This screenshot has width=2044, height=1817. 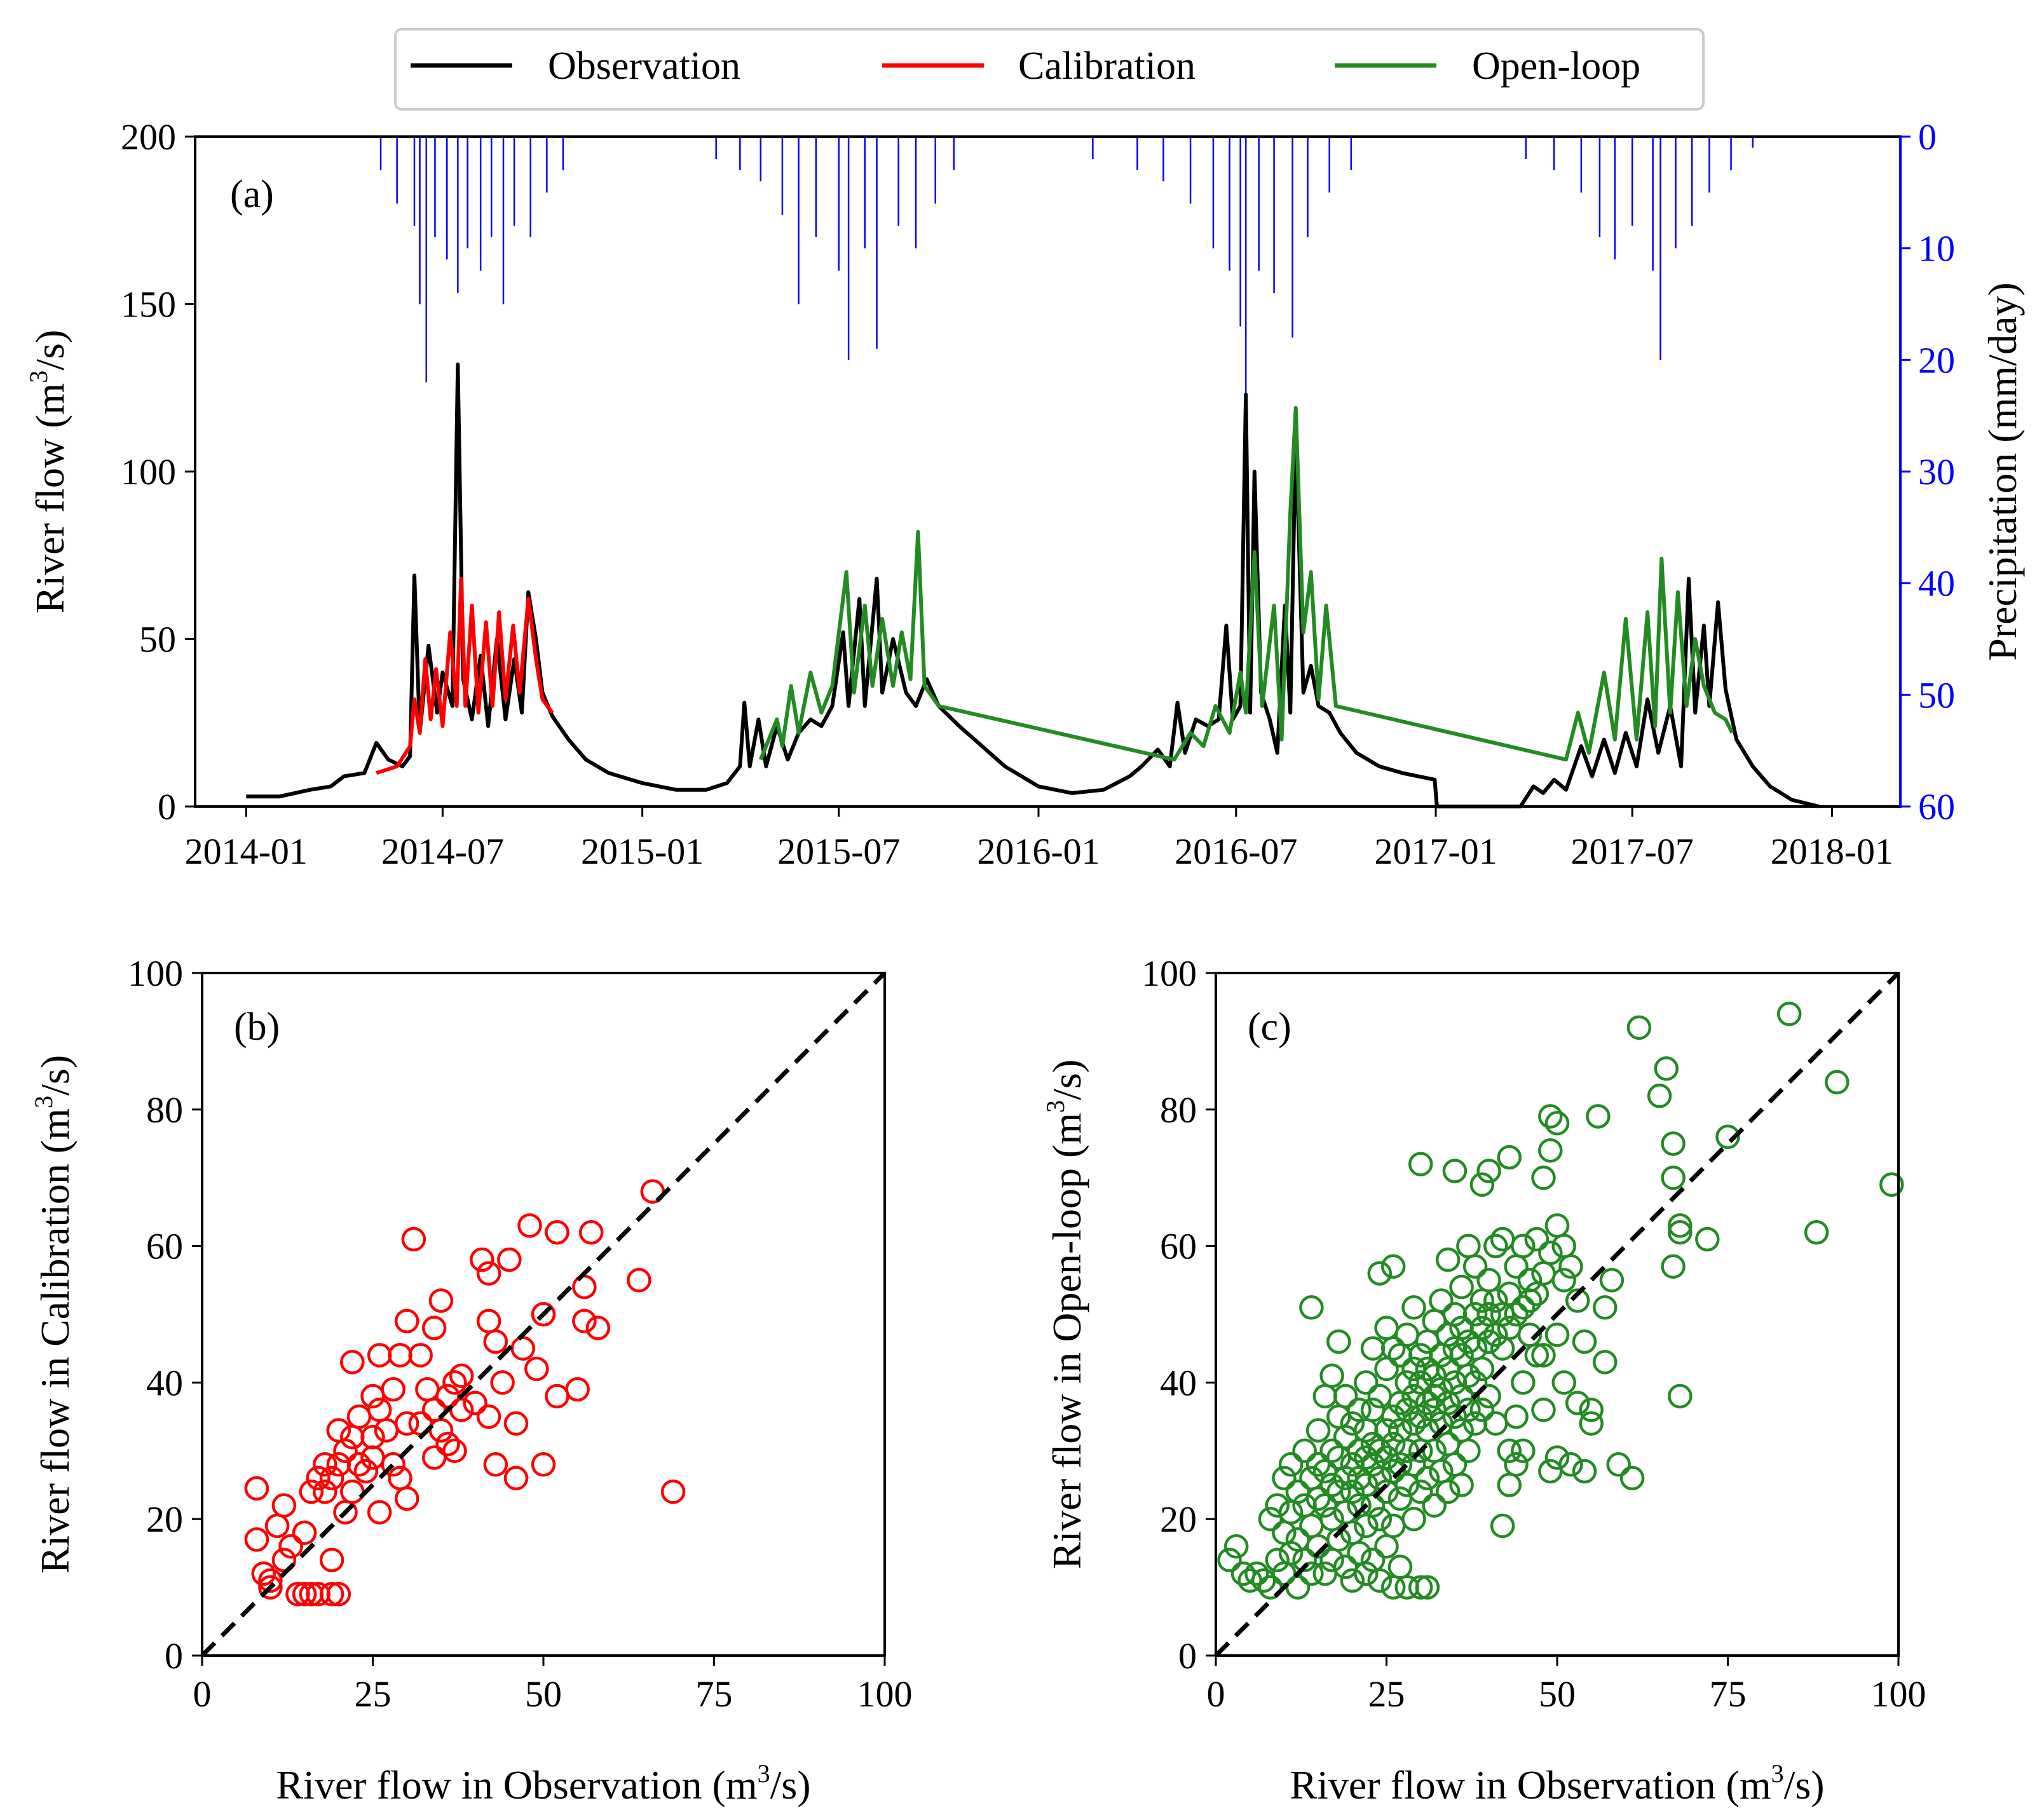 What do you see at coordinates (252, 195) in the screenshot?
I see `panel-a-label: (a)` at bounding box center [252, 195].